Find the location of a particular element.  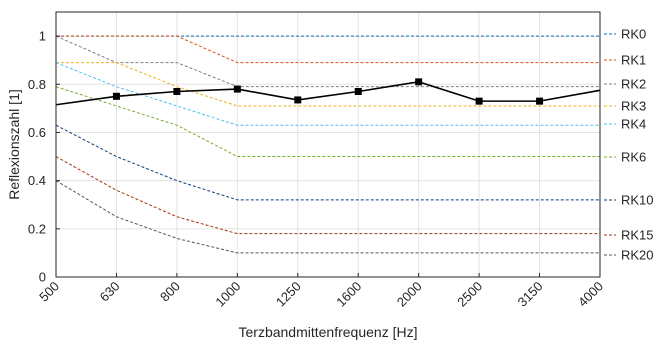

y-tick-labels: 0 0.2 0.4 0.6 0.8 1 is located at coordinates (44, 157).